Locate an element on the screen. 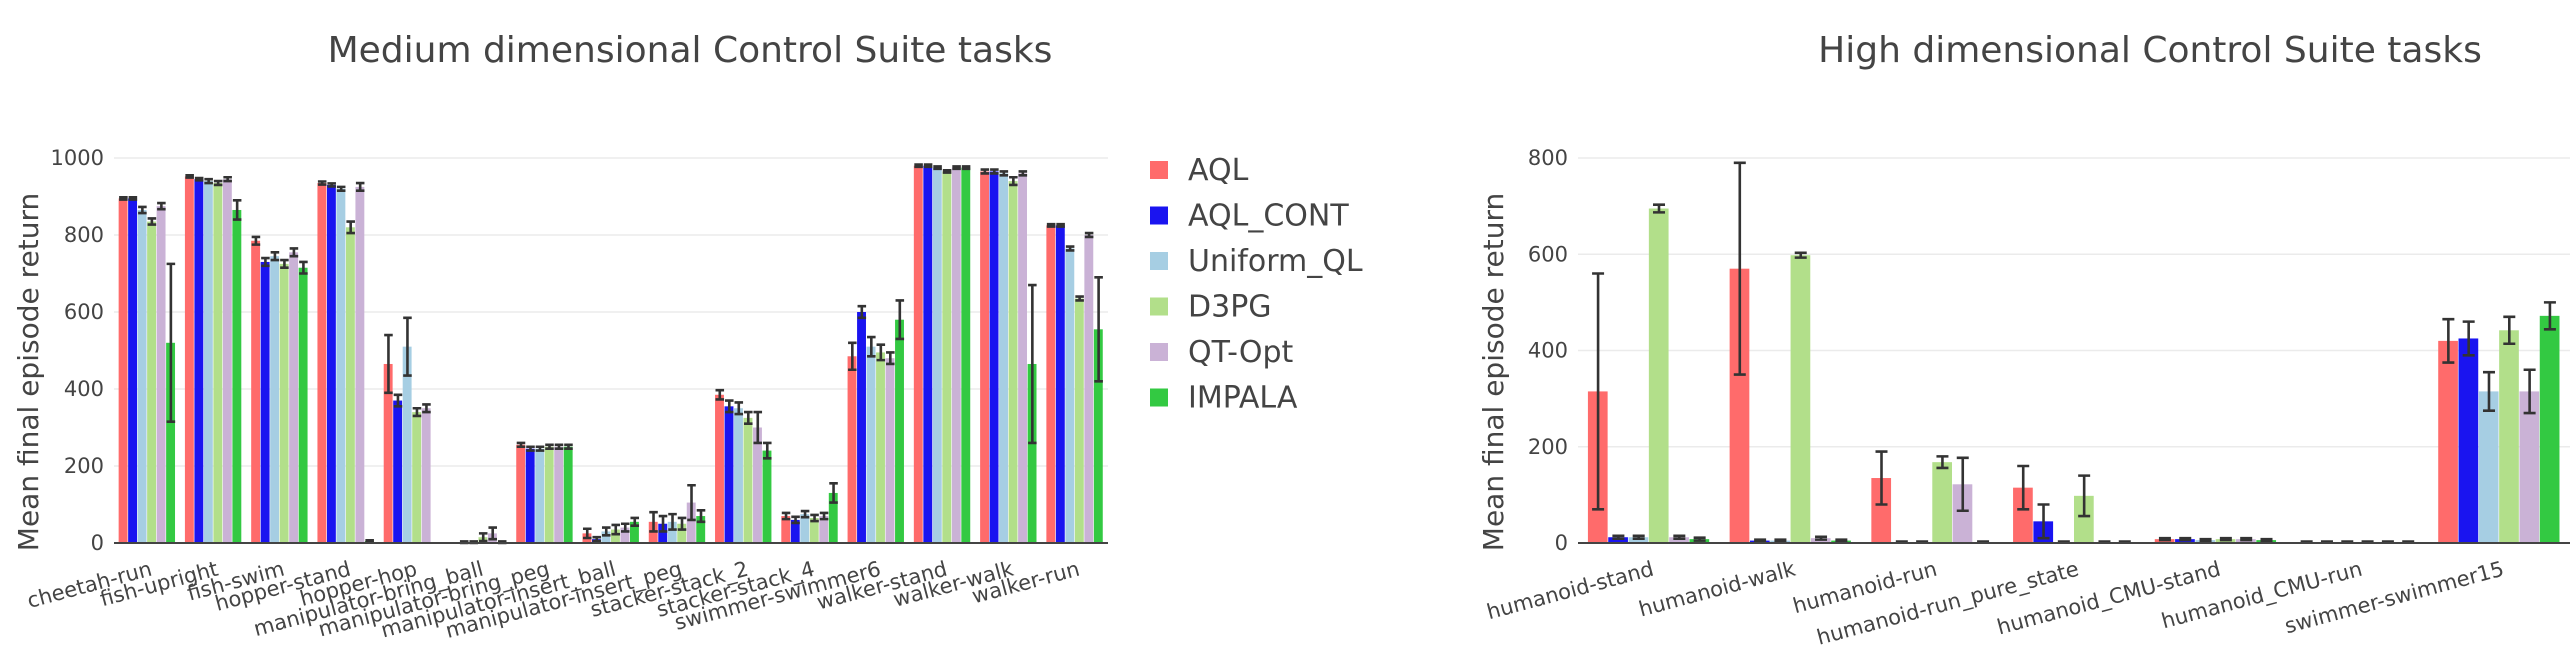  legend-label: Uniform_QL is located at coordinates (1275, 261).